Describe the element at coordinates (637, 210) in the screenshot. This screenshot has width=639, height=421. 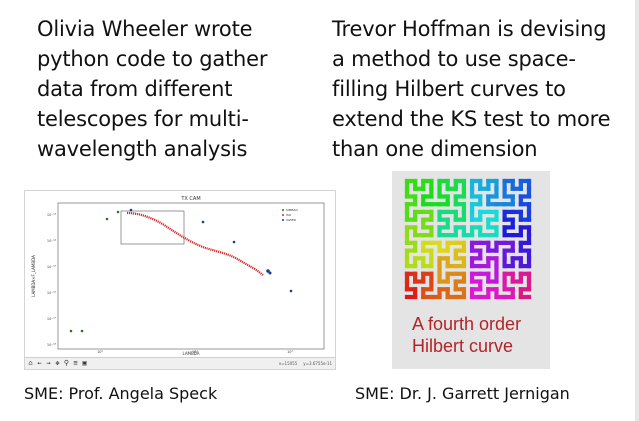
I see `slide-edge` at that location.